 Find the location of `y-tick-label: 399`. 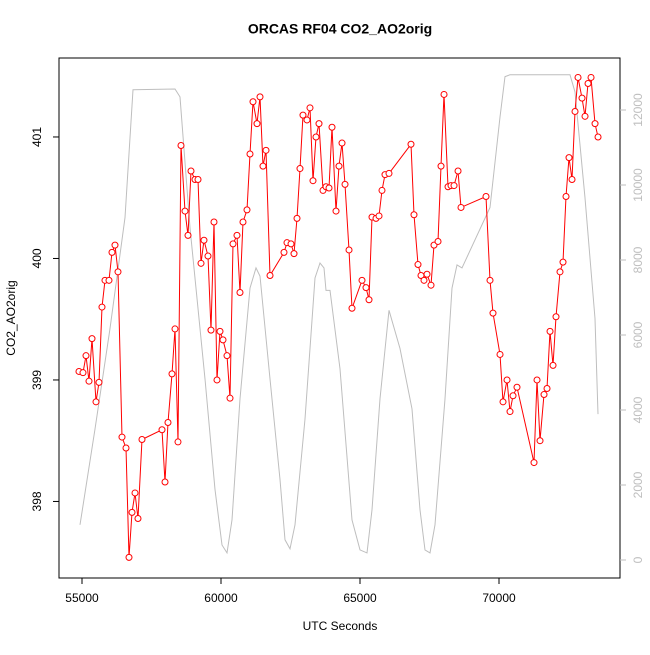

y-tick-label: 399 is located at coordinates (37, 380).